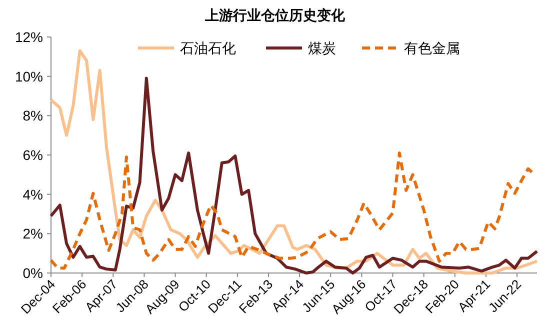  I want to click on chart-title: 上游行业仓位历史变化, so click(275, 15).